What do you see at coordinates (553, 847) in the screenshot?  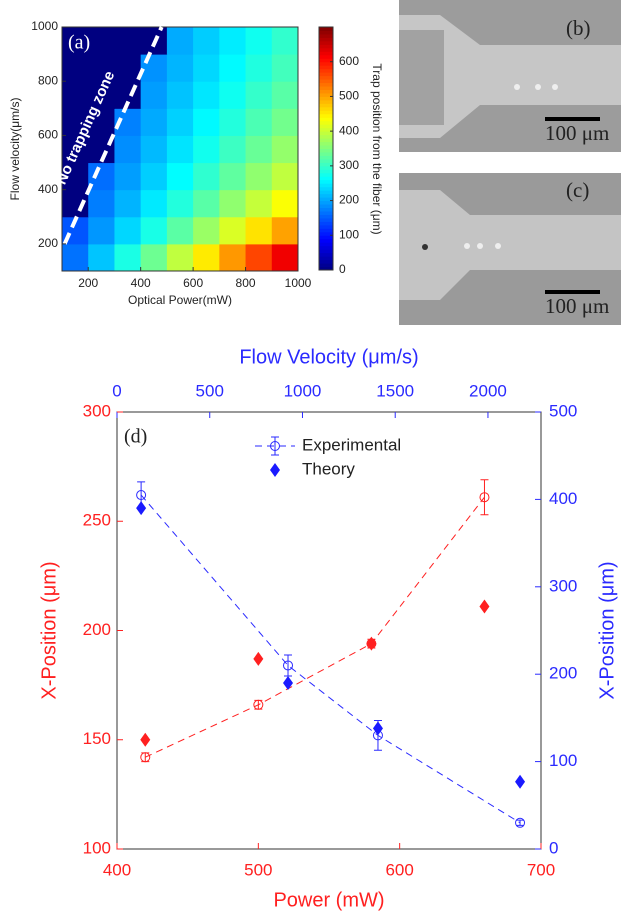 I see `y2-tick-label: 0` at bounding box center [553, 847].